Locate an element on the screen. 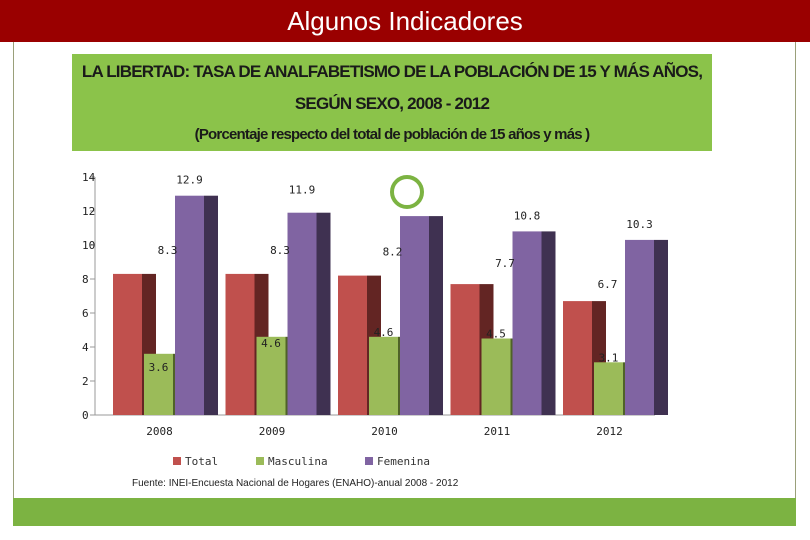 The image size is (810, 540). legend-label-total: Total is located at coordinates (201, 461).